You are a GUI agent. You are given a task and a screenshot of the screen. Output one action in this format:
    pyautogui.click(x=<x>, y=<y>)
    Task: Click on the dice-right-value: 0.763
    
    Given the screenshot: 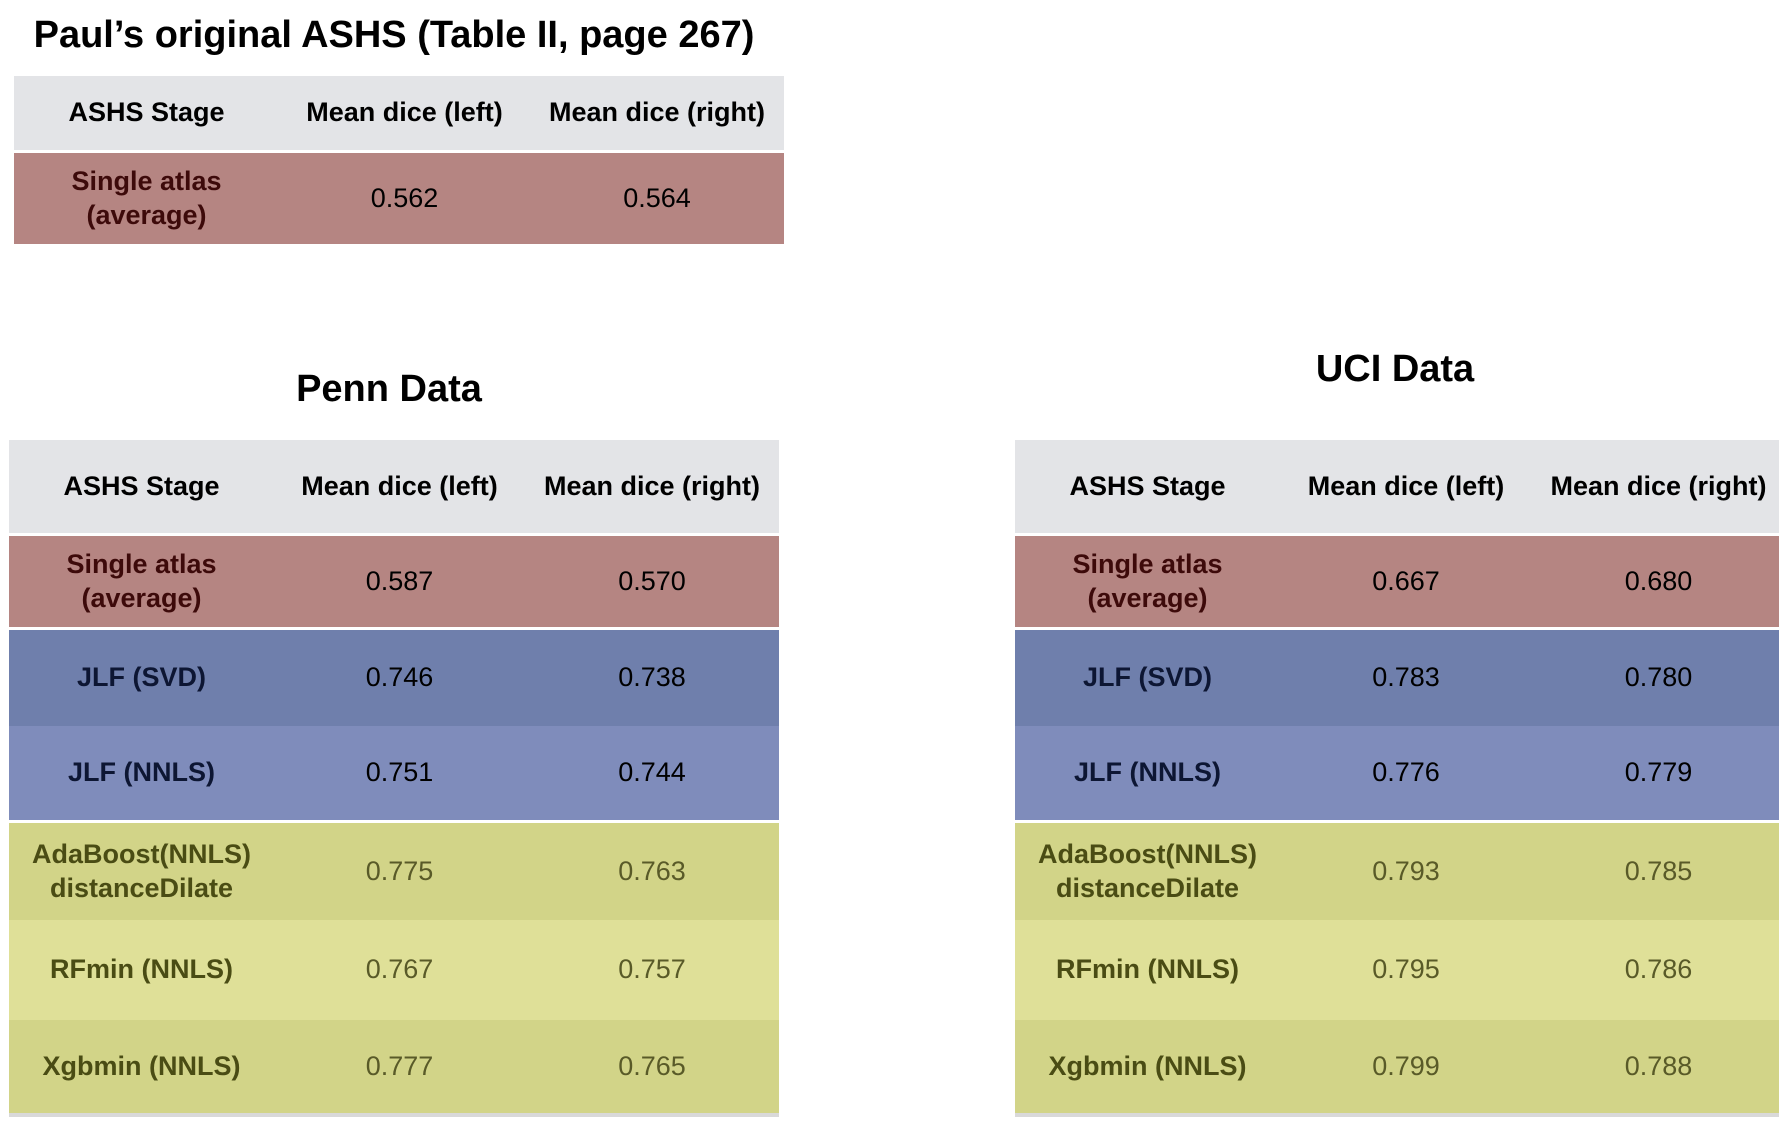 What is the action you would take?
    pyautogui.click(x=652, y=871)
    